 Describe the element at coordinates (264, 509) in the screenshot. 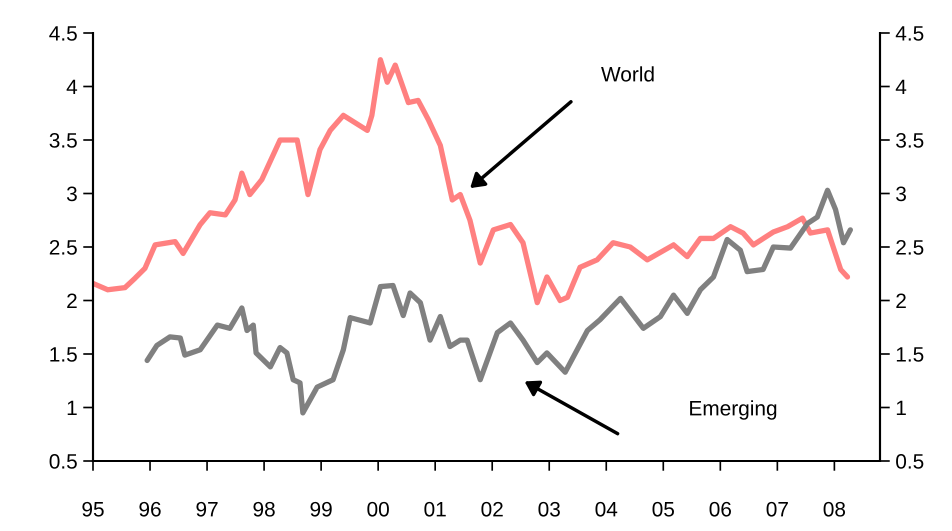

I see `x-tick-label: 98` at that location.